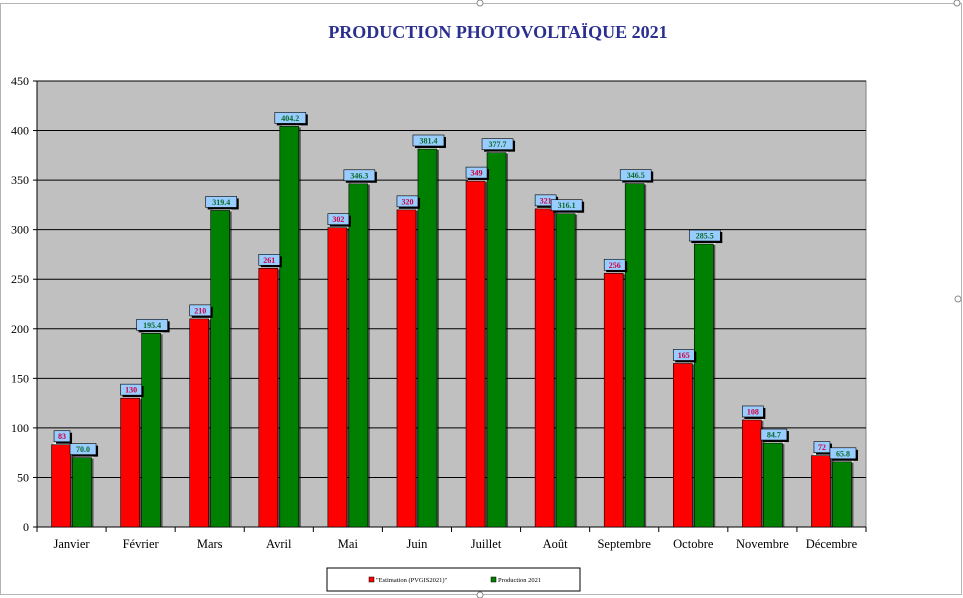 This screenshot has width=963, height=598. I want to click on data-label-estimation: 165, so click(684, 355).